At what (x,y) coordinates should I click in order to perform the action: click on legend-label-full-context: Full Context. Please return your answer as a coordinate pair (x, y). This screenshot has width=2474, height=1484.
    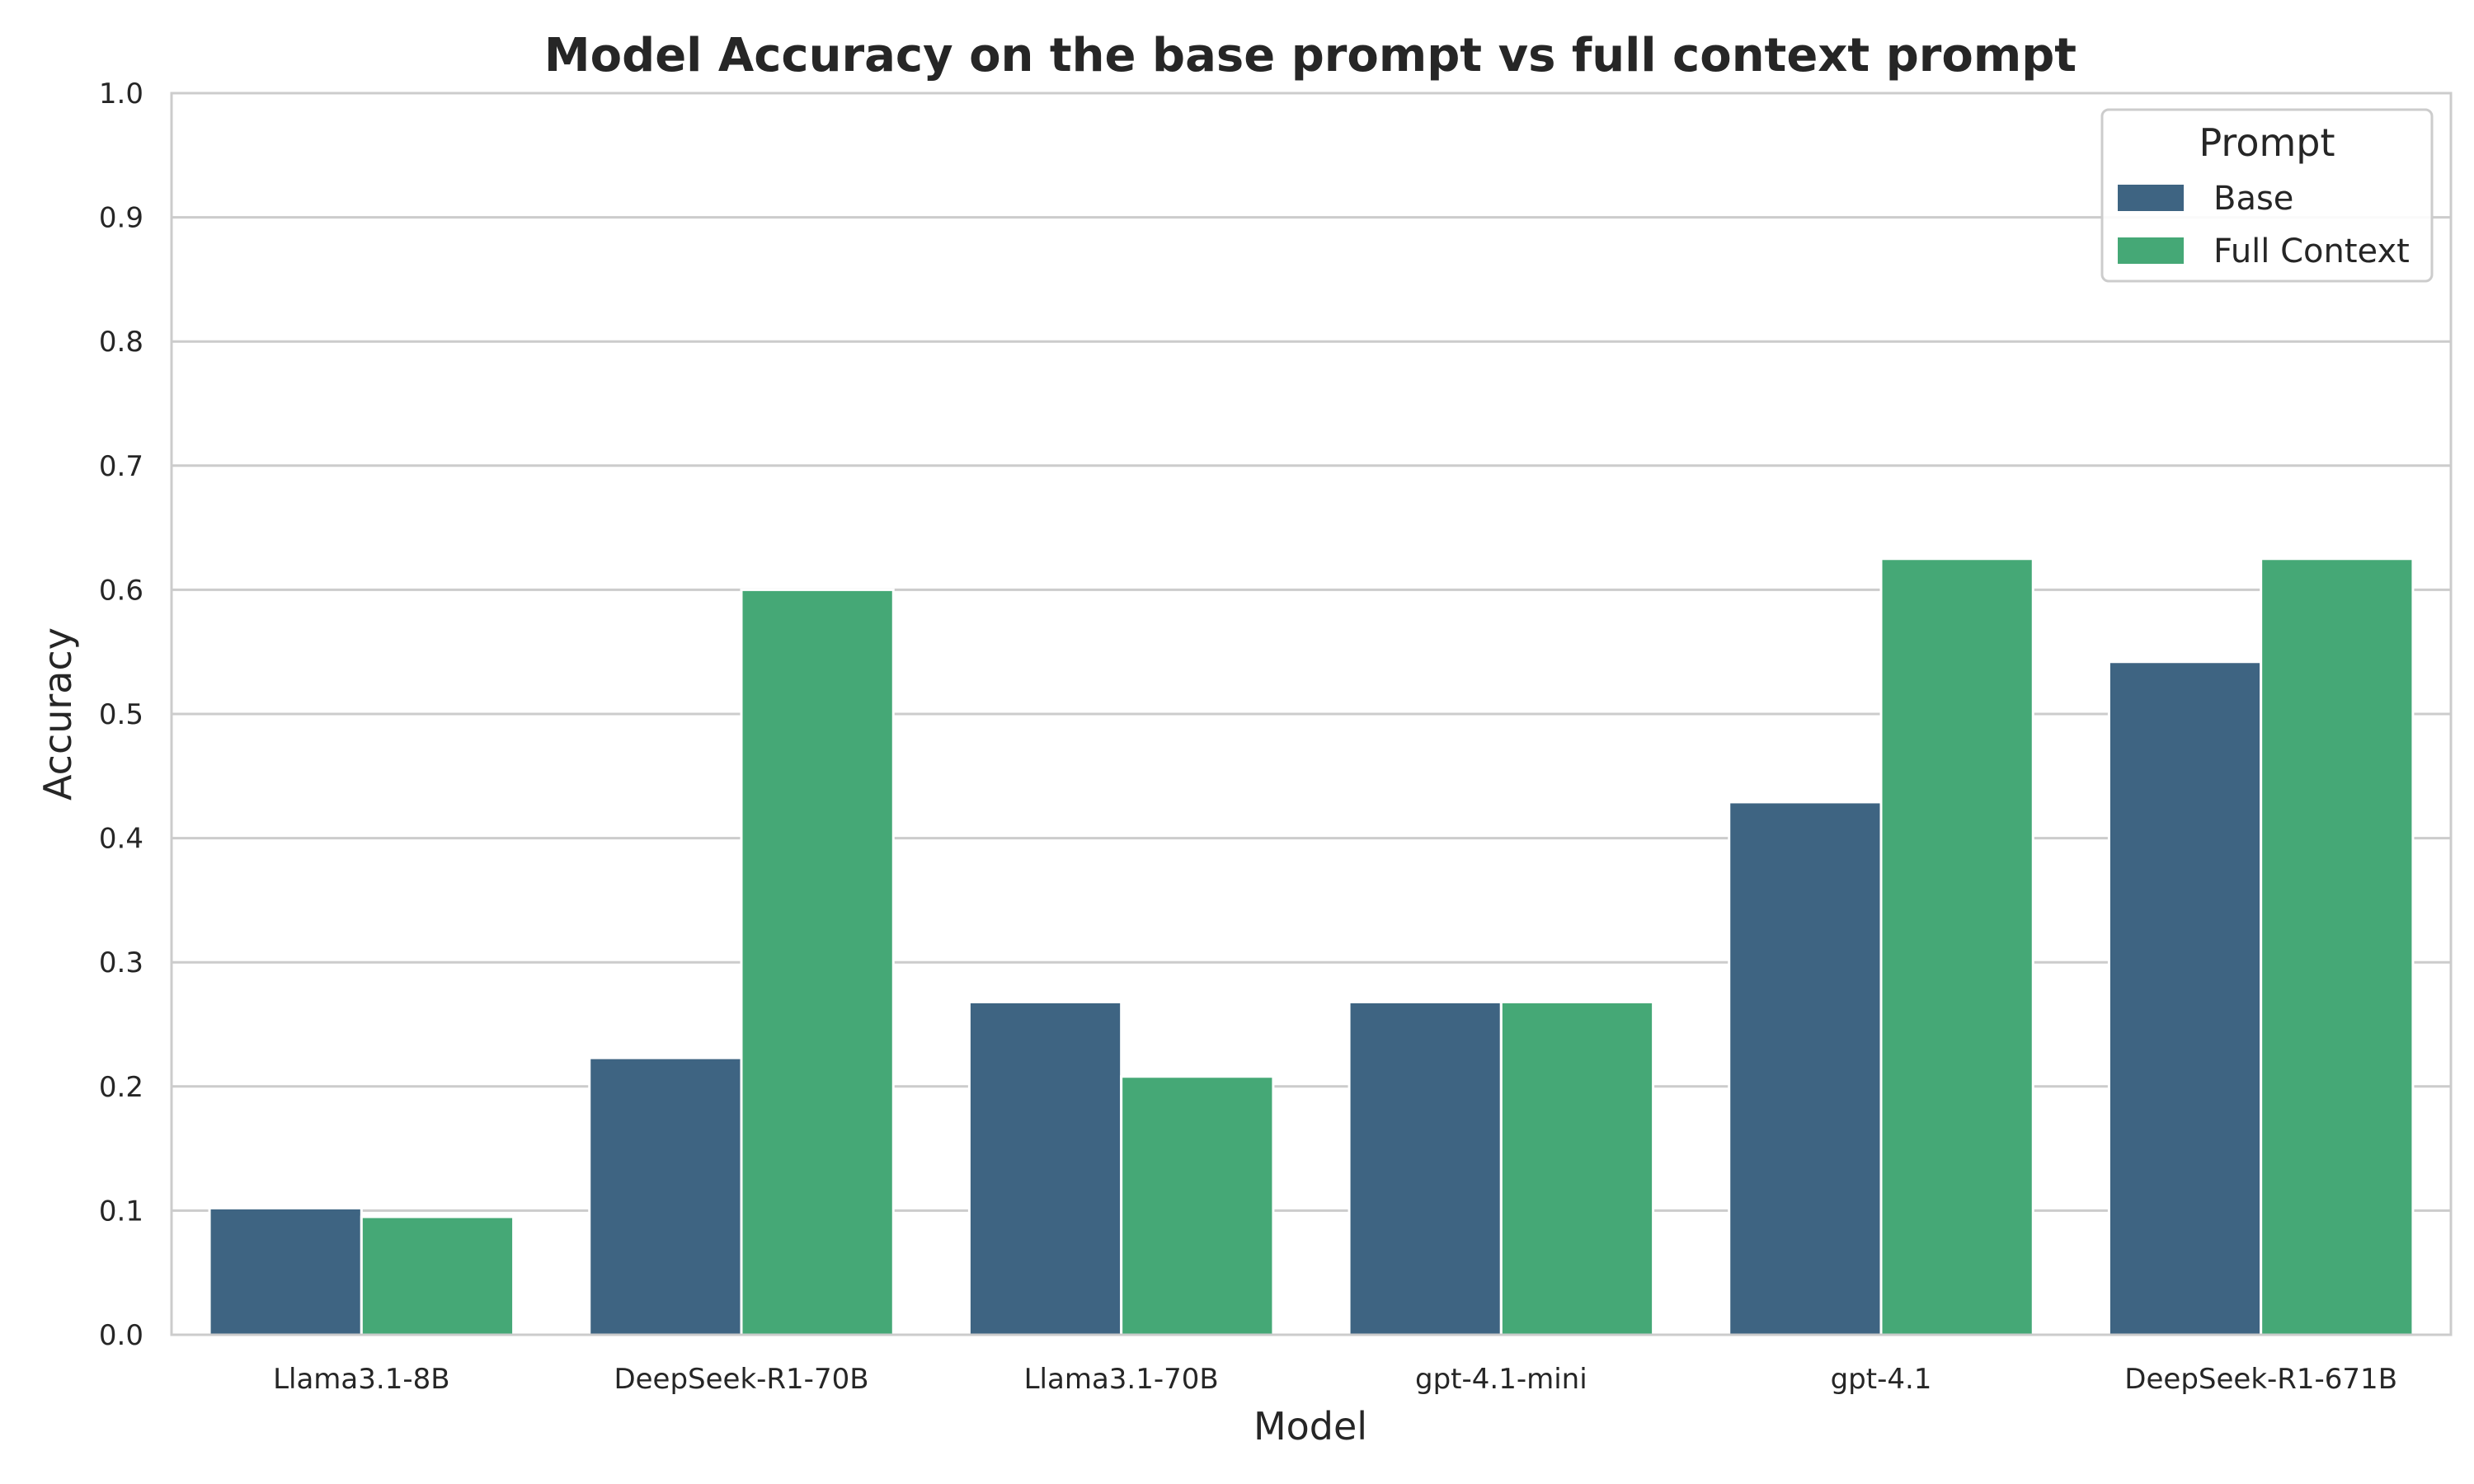
    Looking at the image, I should click on (2311, 251).